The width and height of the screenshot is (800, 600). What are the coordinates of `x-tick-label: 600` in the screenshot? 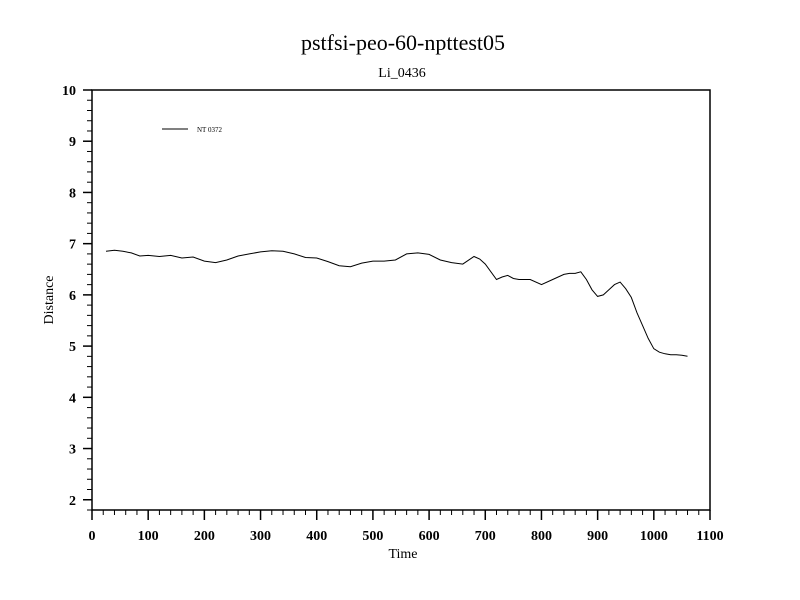 It's located at (429, 536).